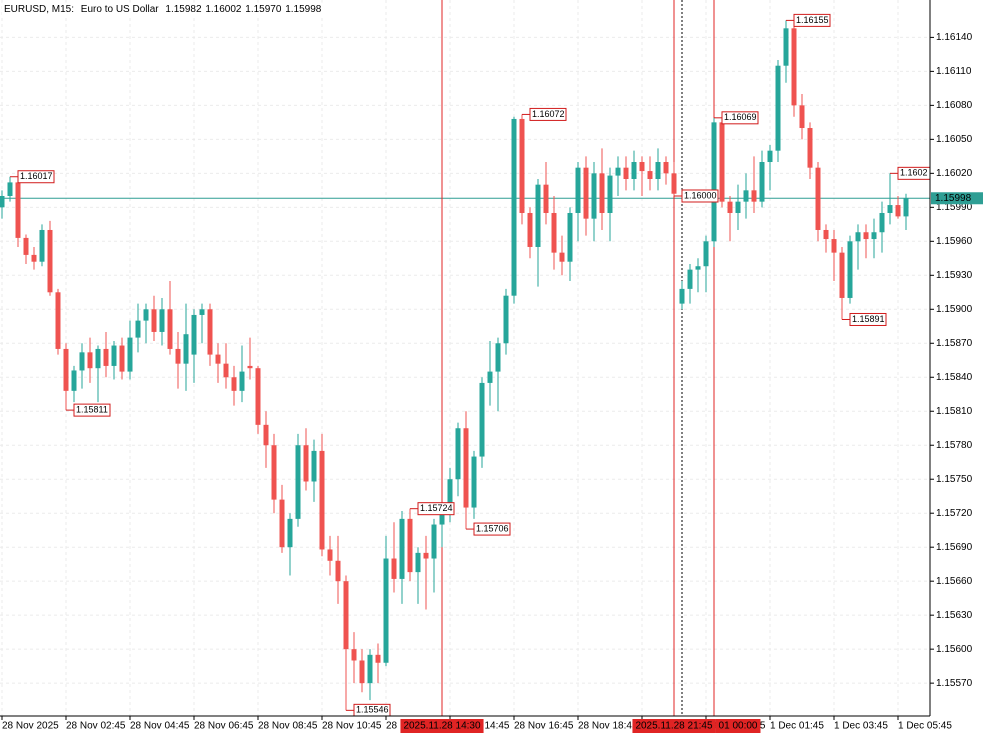 The image size is (983, 737). I want to click on y-tick-label: 1.15990, so click(954, 207).